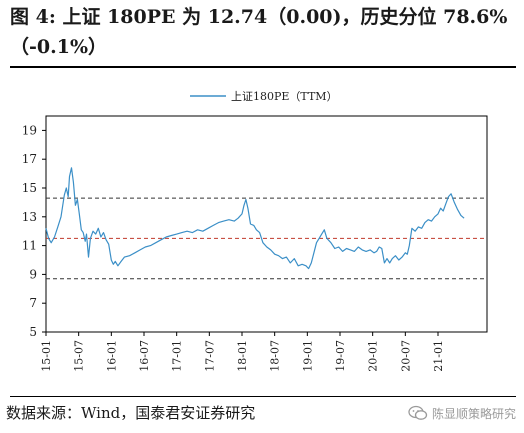 The width and height of the screenshot is (524, 433). Describe the element at coordinates (307, 356) in the screenshot. I see `x-tick-label: 19-01` at that location.